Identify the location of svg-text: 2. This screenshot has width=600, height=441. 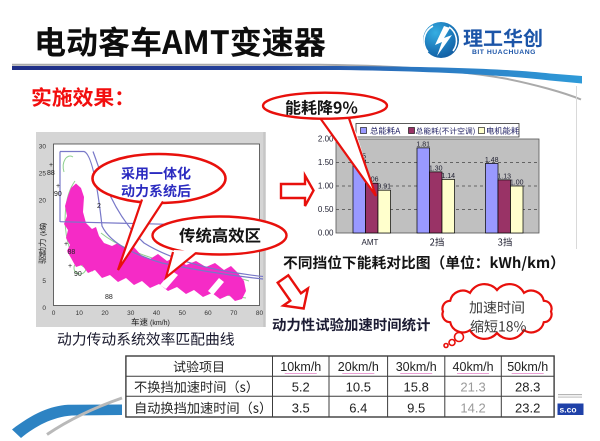
(99, 206).